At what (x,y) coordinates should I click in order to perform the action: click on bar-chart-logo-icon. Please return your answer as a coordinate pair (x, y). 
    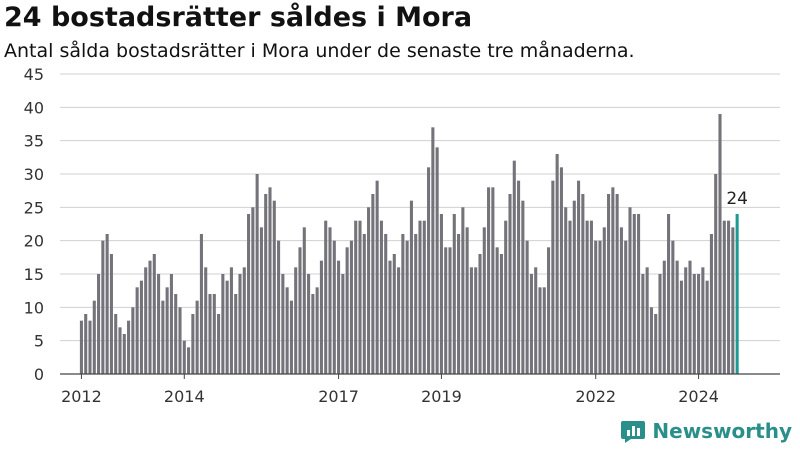
    Looking at the image, I should click on (633, 432).